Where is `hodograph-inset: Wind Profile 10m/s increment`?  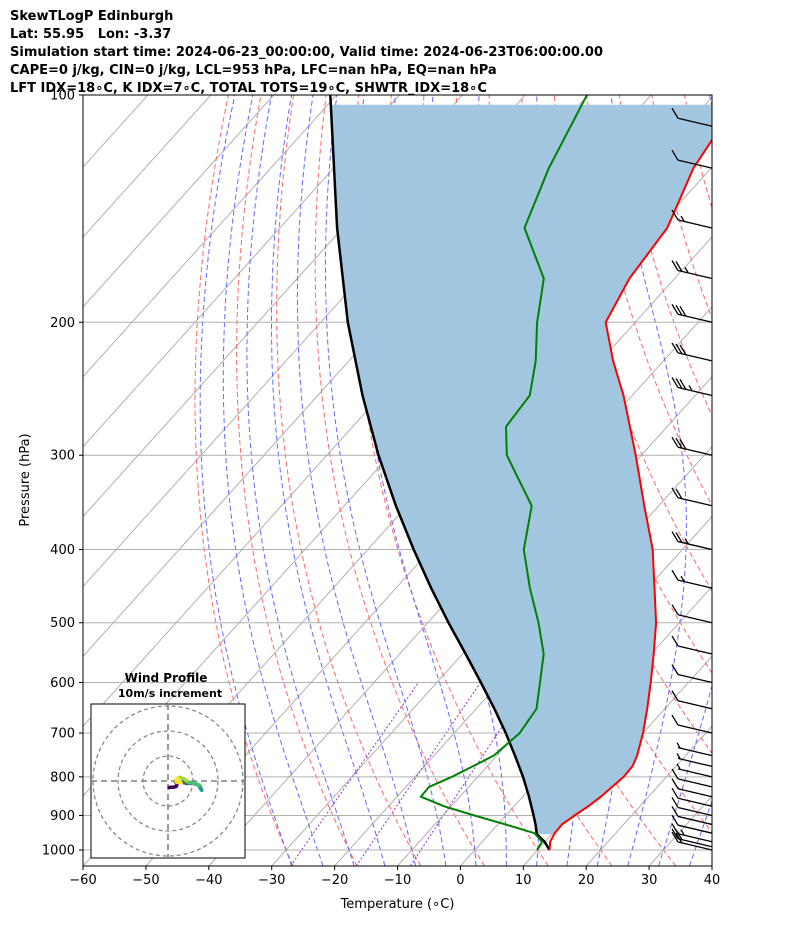 hodograph-inset: Wind Profile 10m/s increment is located at coordinates (168, 765).